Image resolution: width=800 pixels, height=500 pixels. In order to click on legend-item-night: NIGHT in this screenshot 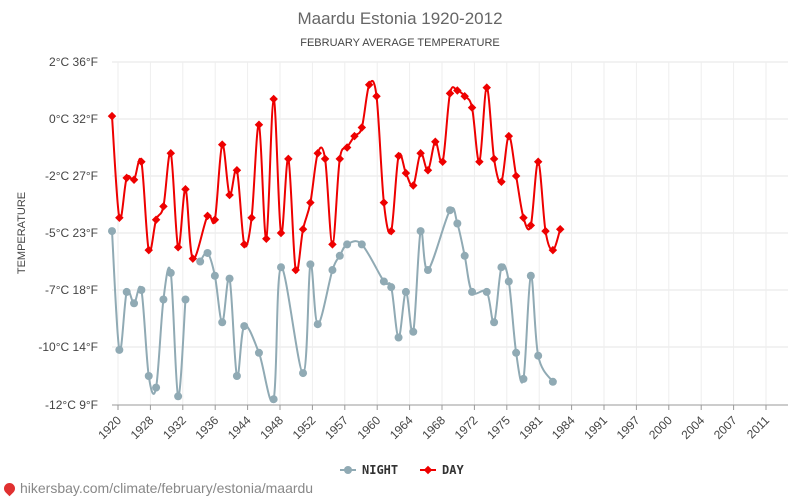, I will do `click(369, 470)`.